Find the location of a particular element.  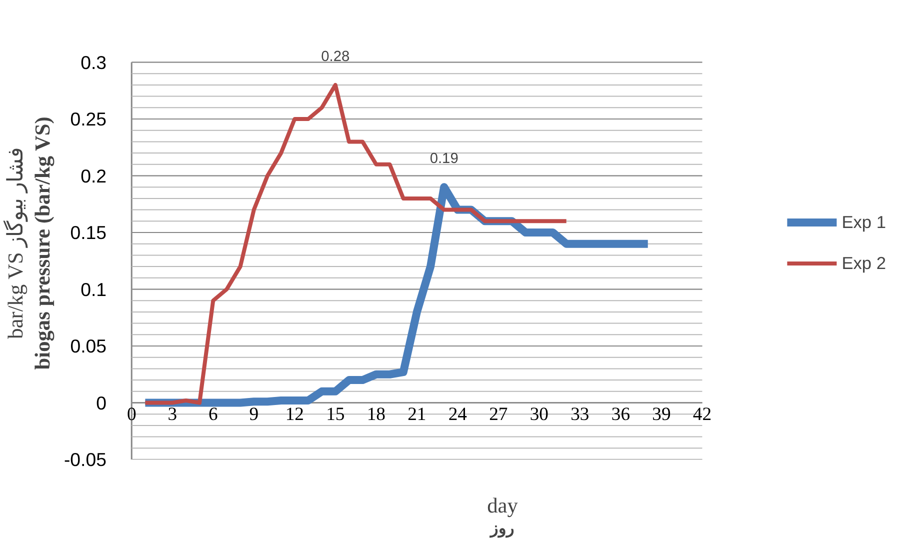

x-tick-label: 30 is located at coordinates (539, 414).